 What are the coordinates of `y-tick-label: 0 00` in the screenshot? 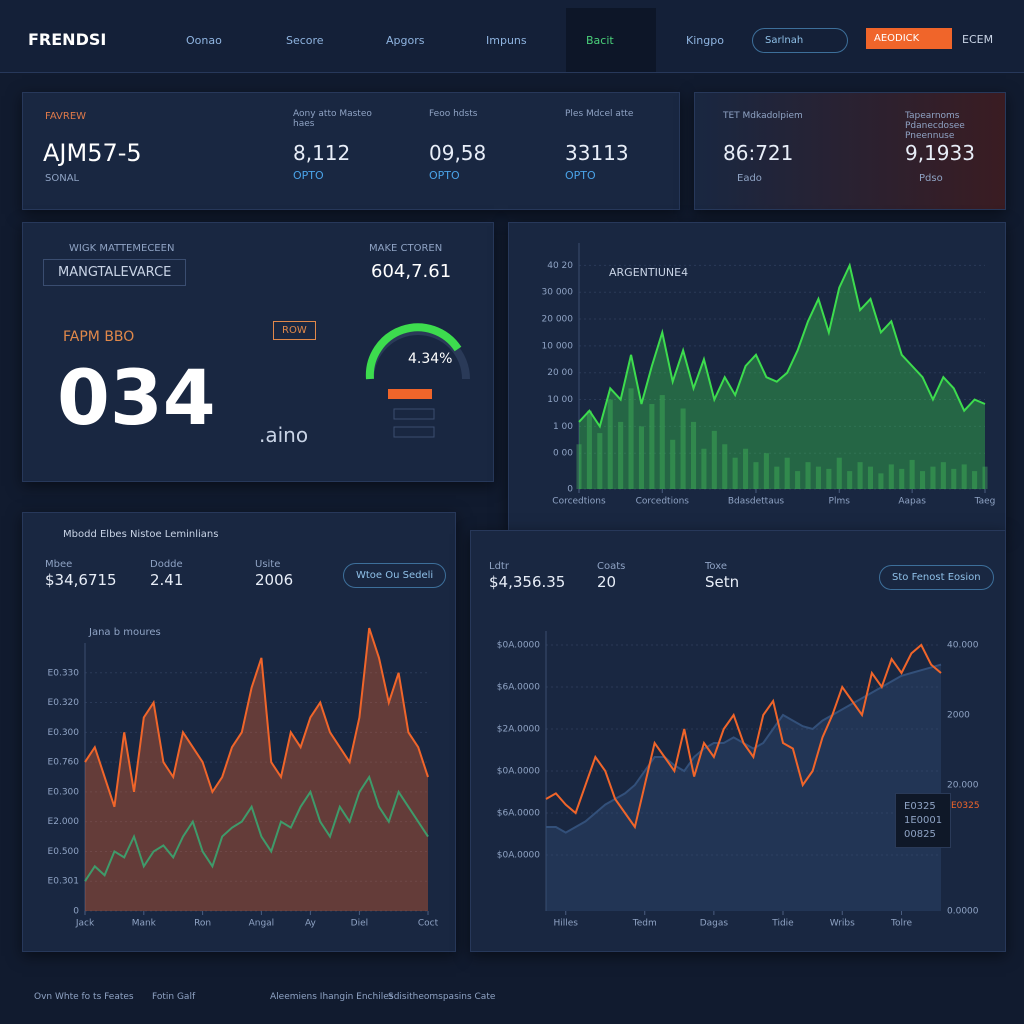 It's located at (563, 454).